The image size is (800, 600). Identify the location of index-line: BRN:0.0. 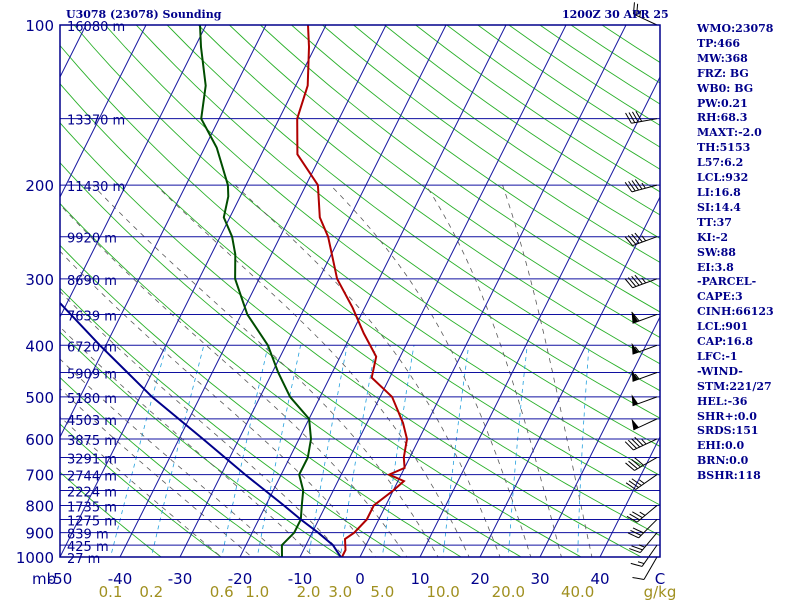
(723, 461).